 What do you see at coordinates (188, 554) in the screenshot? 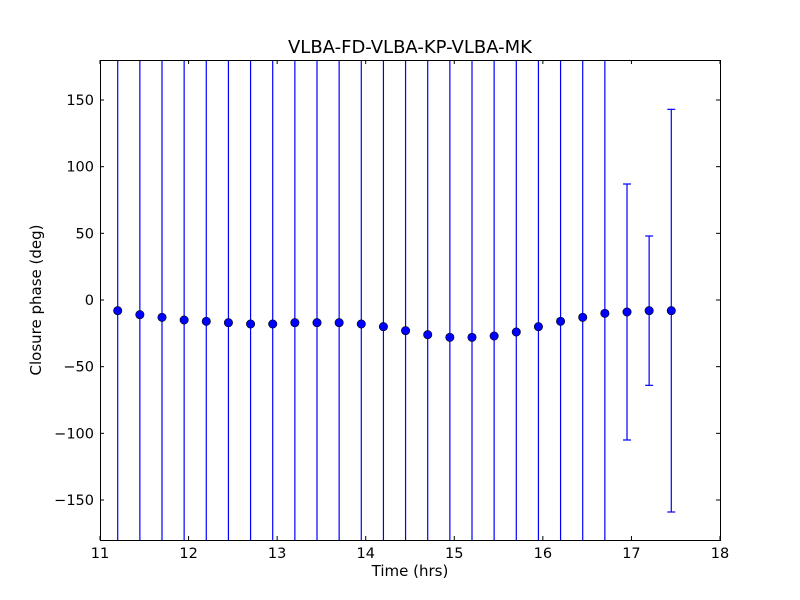
I see `x-tick-label: 12` at bounding box center [188, 554].